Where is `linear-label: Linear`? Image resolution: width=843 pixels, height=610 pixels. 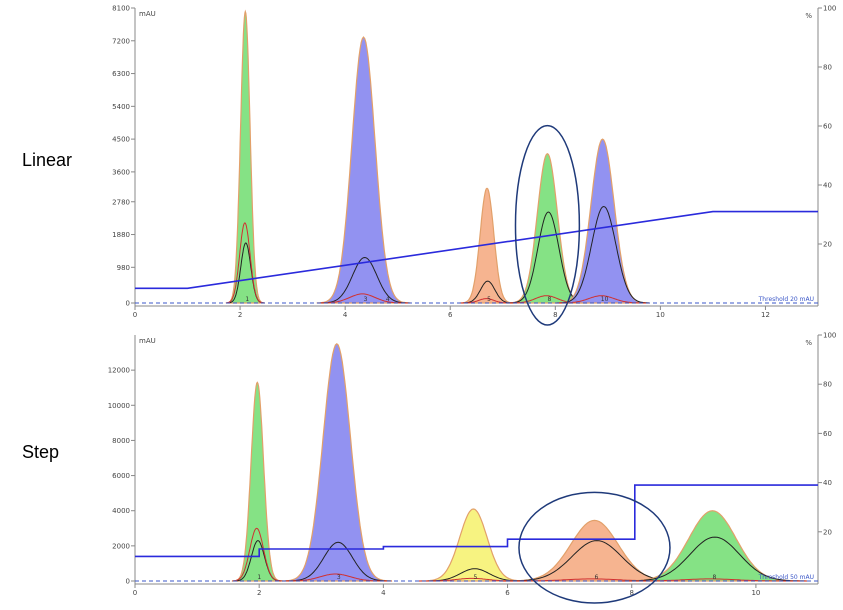 linear-label: Linear is located at coordinates (47, 160).